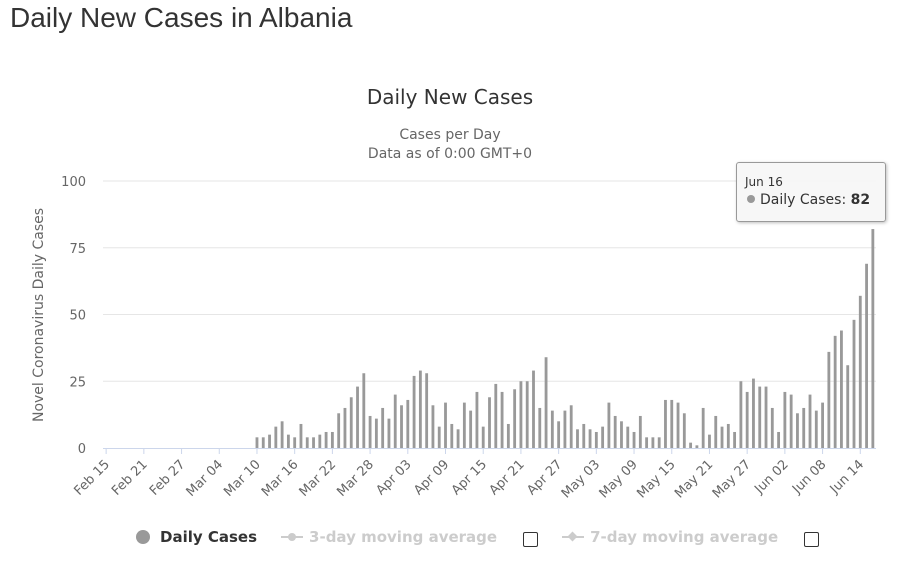 The height and width of the screenshot is (565, 907). I want to click on legend-item-3-day-average: 3-day moving average, so click(389, 537).